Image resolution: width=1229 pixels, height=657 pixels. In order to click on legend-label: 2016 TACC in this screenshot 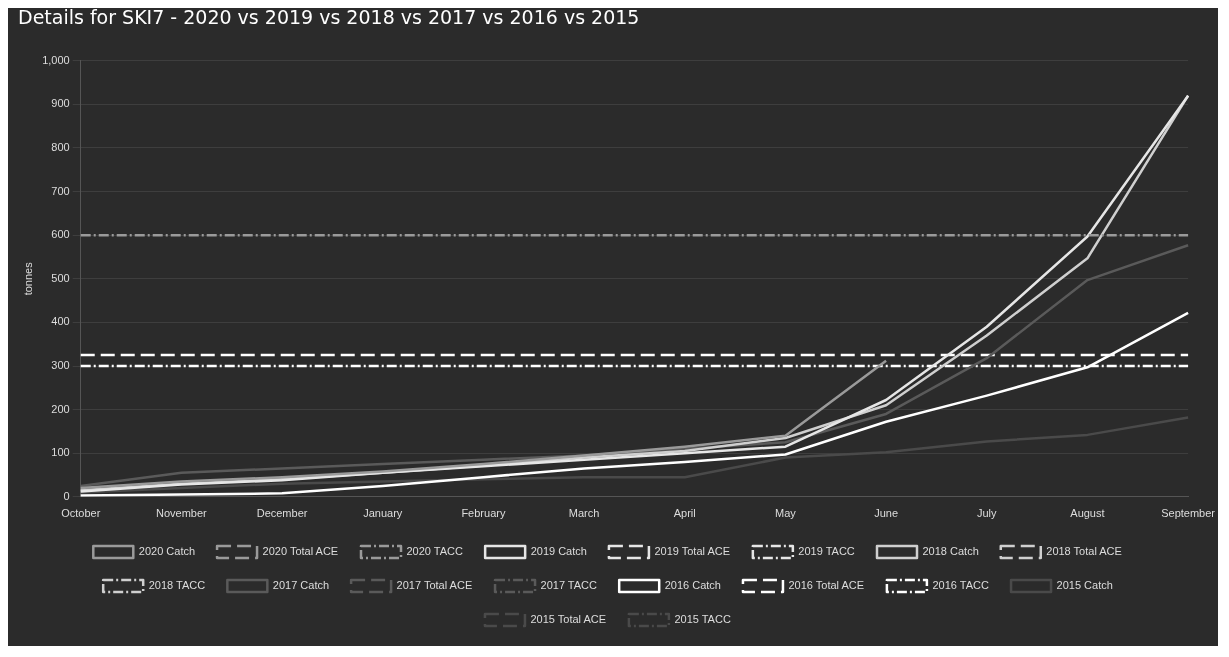, I will do `click(960, 585)`.